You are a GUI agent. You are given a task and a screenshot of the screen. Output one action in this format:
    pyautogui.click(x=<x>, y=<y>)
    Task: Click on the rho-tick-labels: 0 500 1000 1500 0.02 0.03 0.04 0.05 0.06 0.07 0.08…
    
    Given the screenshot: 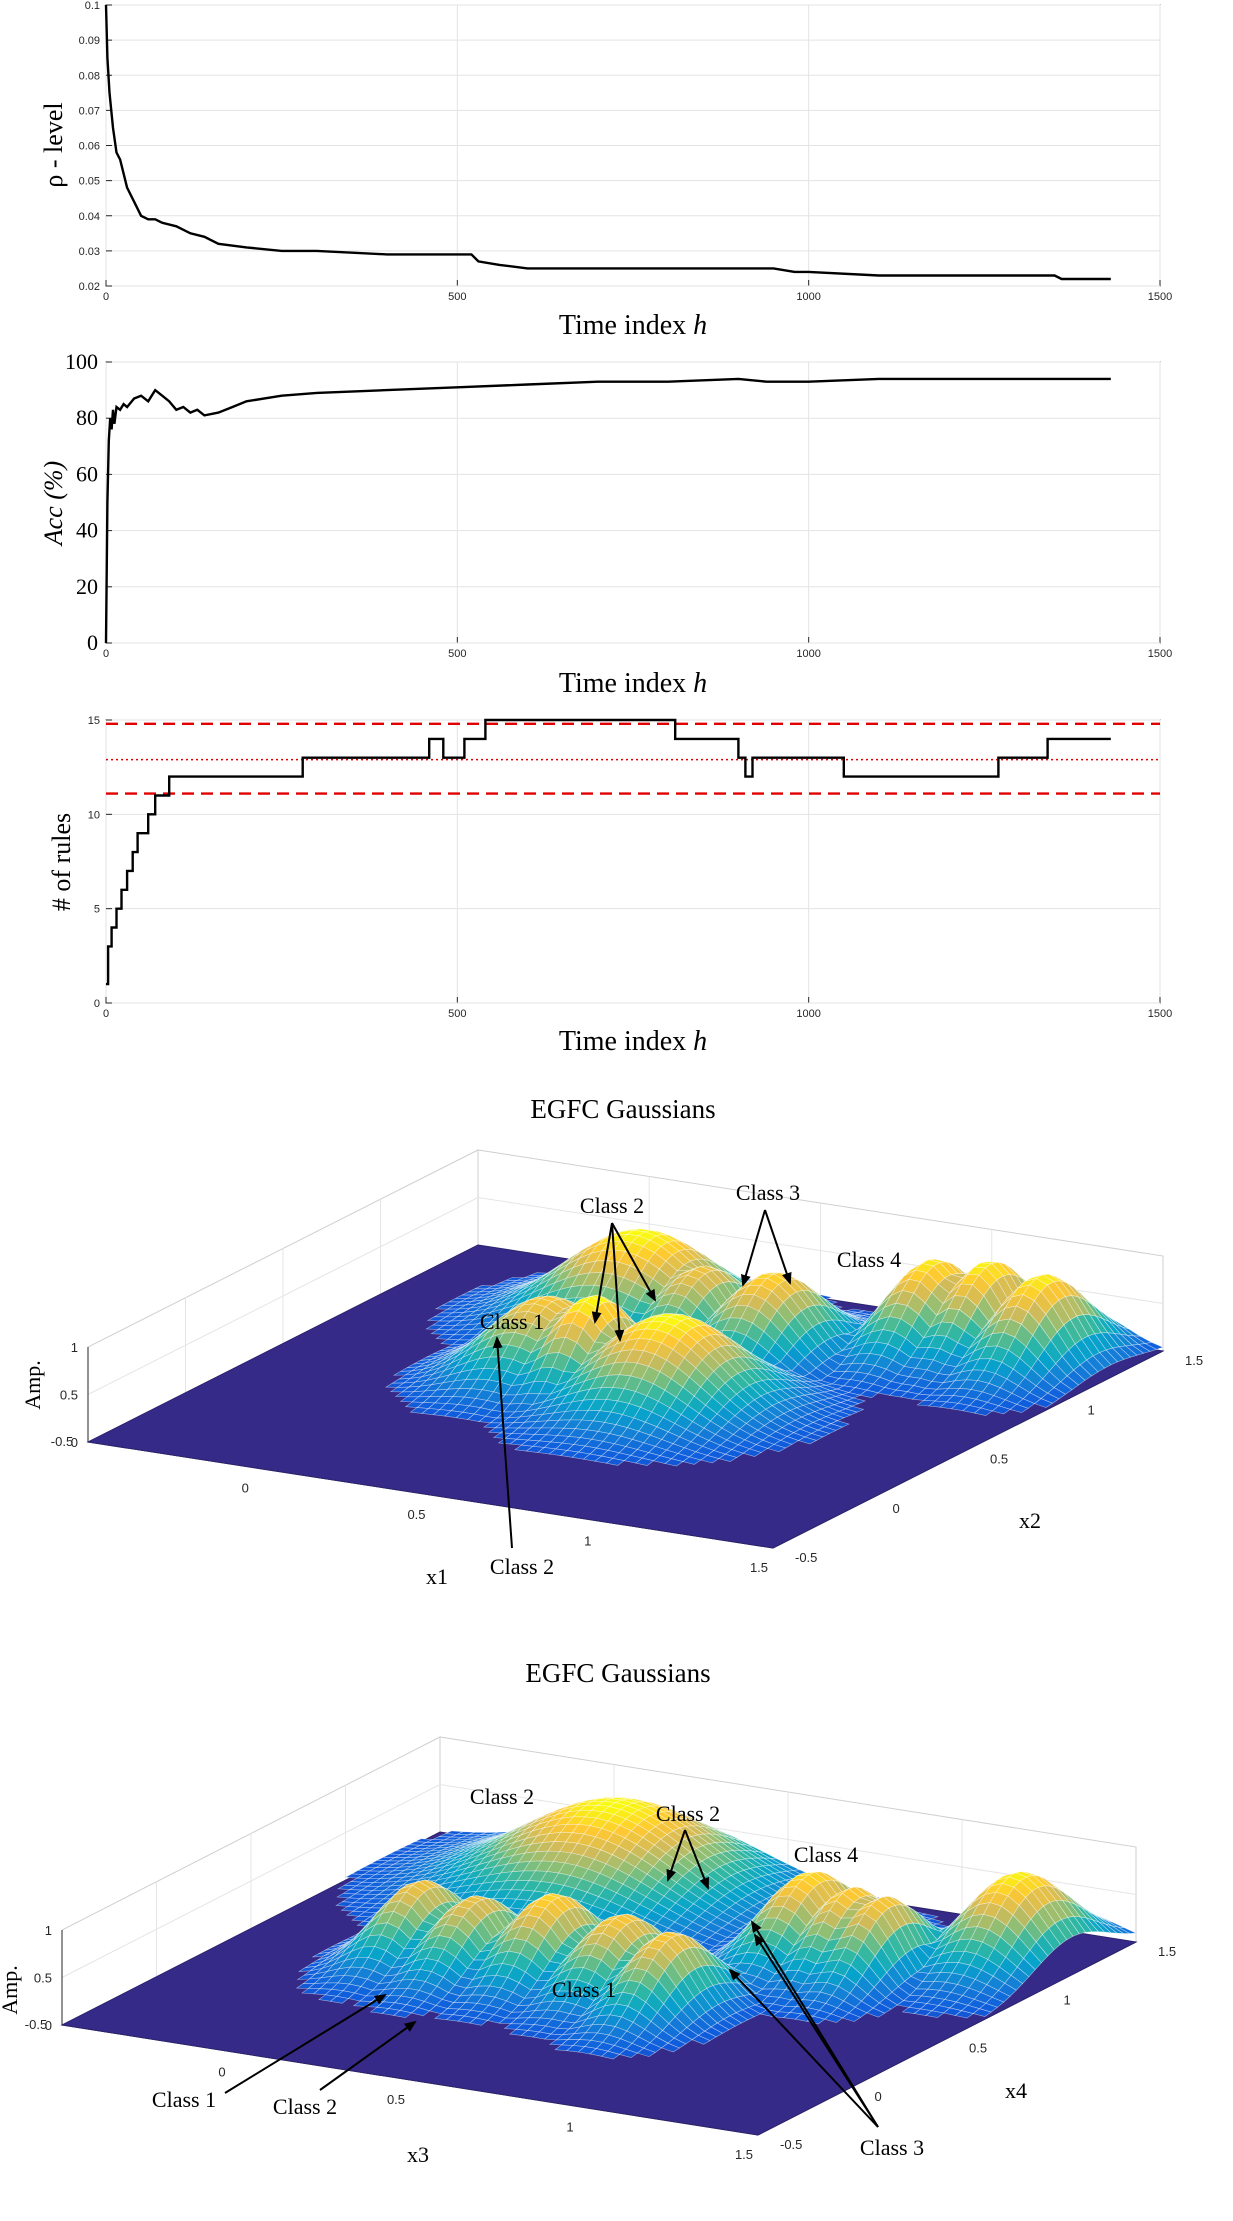 What is the action you would take?
    pyautogui.click(x=626, y=151)
    